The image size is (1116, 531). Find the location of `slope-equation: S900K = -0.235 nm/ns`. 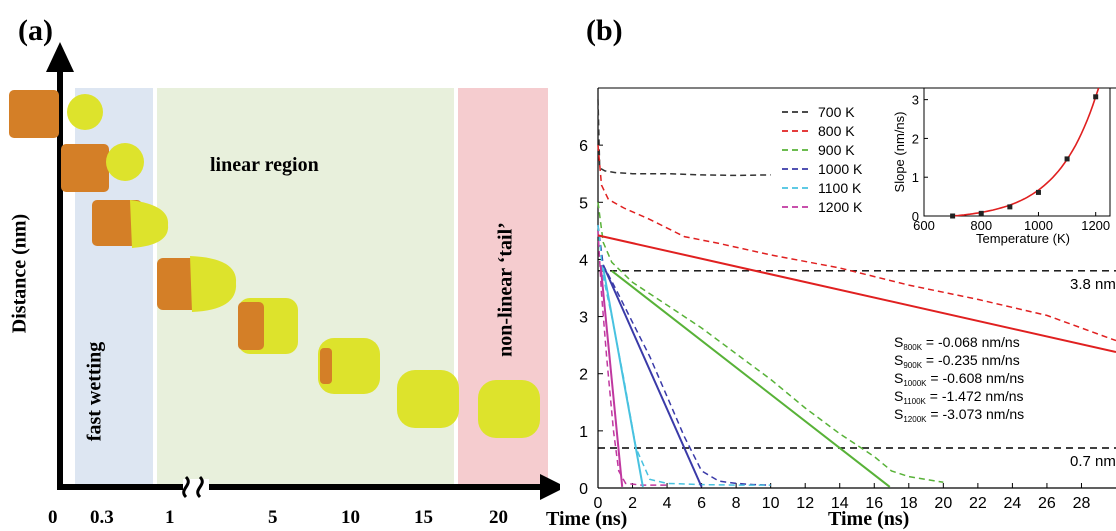

slope-equation: S900K = -0.235 nm/ns is located at coordinates (957, 361).